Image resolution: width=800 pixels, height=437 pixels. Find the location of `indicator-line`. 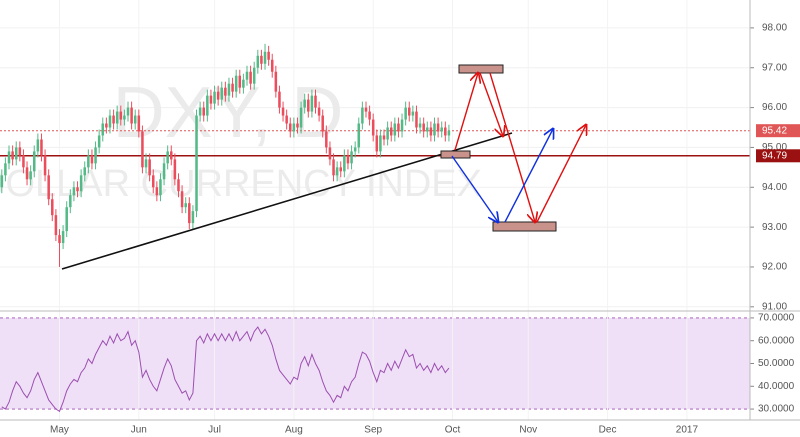

indicator-line is located at coordinates (225, 369).